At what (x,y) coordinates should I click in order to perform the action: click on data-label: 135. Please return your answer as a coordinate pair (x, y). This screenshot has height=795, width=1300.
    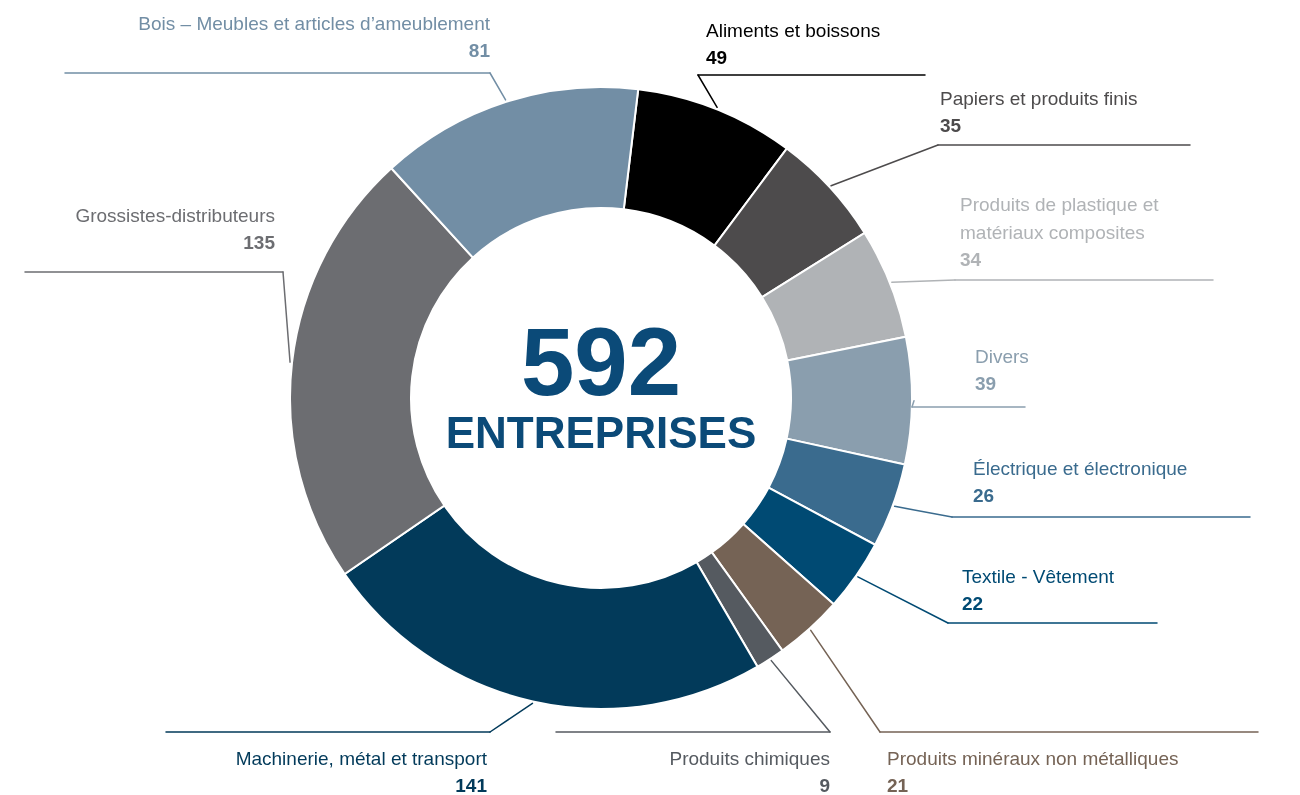
    Looking at the image, I should click on (259, 242).